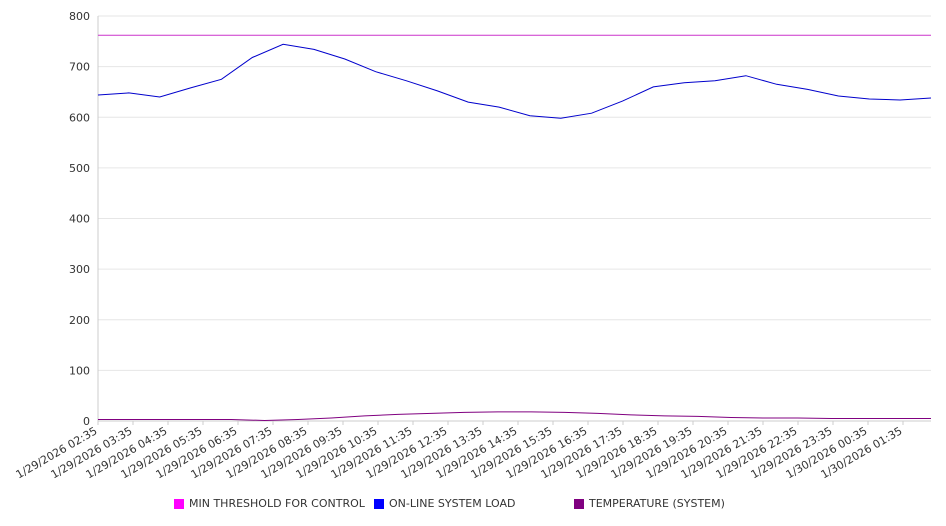 The width and height of the screenshot is (946, 526). I want to click on legend-label-min-threshold: MIN THRESHOLD FOR CONTROL, so click(277, 503).